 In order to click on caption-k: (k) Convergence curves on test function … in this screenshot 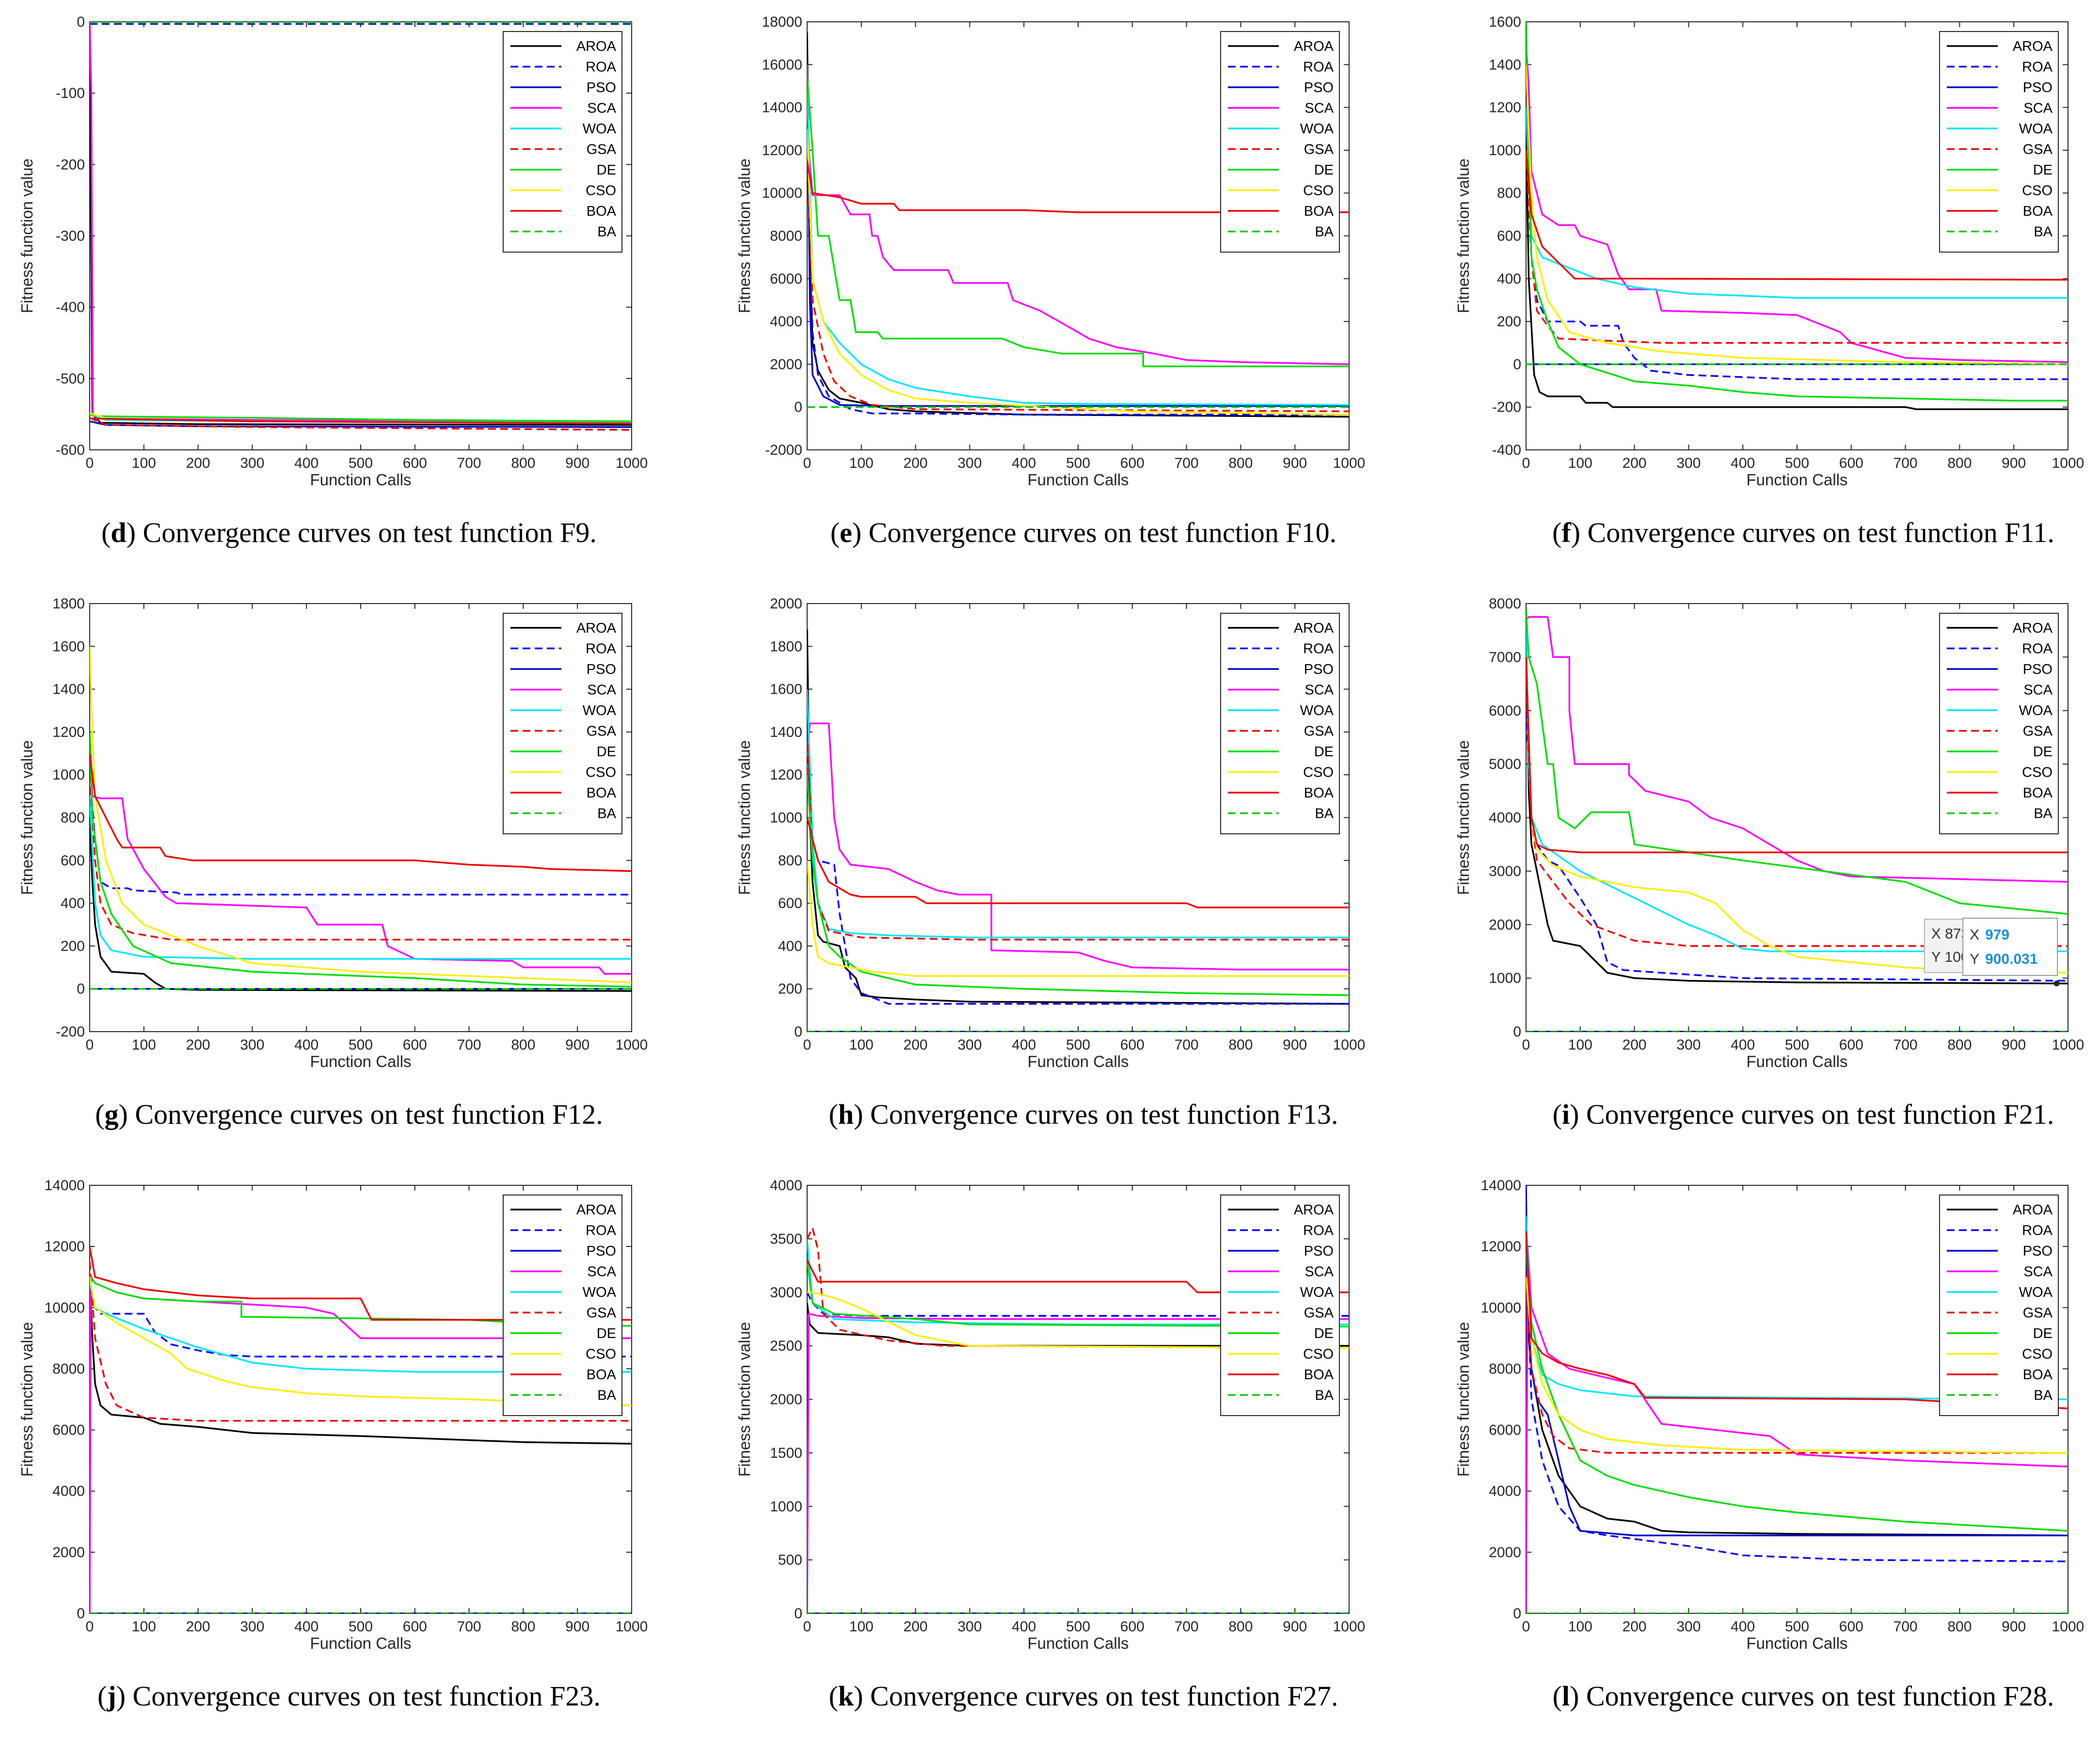, I will do `click(1083, 1696)`.